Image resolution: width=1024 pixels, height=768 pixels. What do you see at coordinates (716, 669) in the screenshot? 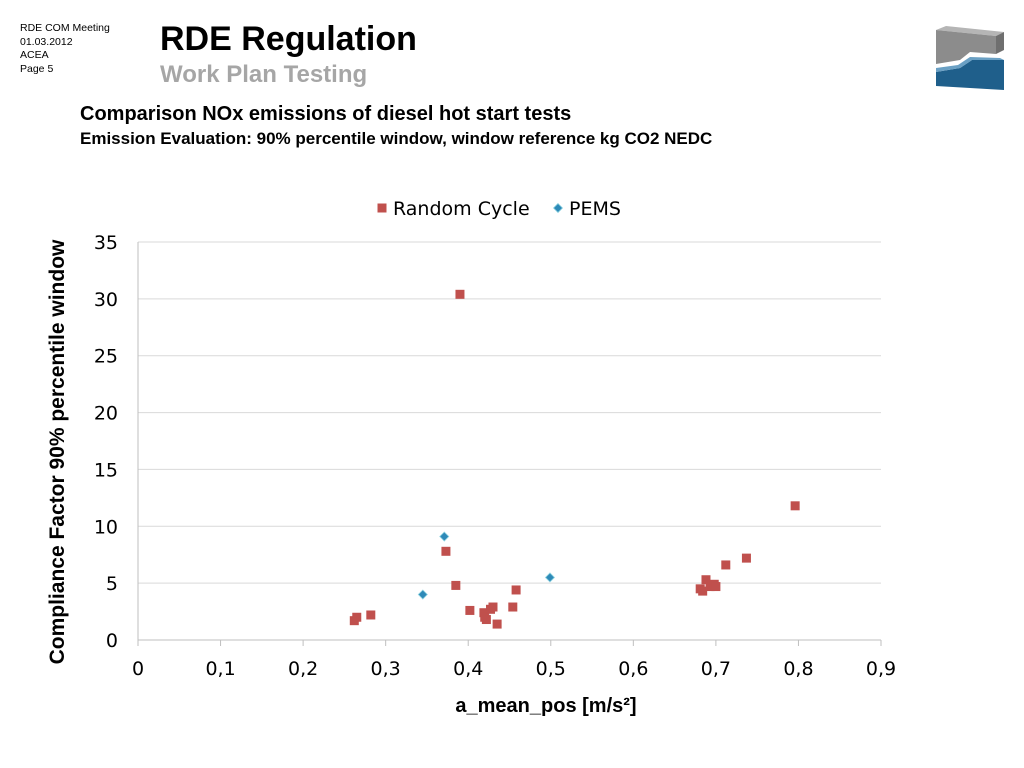
I see `x-tick-label: 0,7` at bounding box center [716, 669].